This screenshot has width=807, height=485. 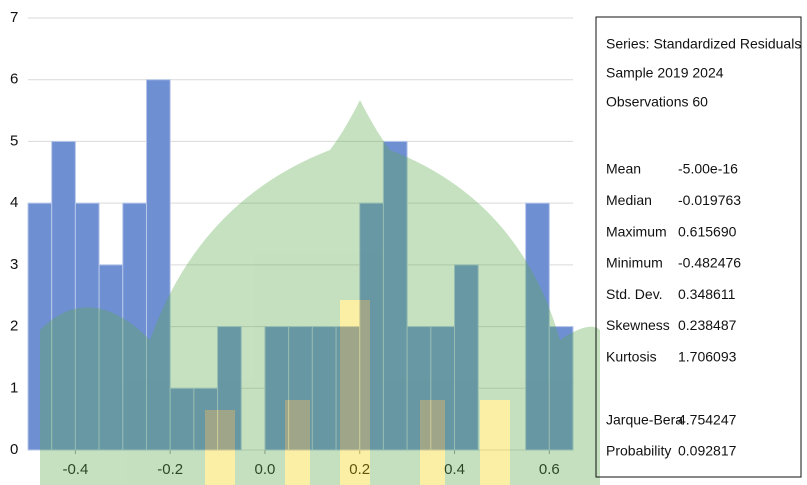 I want to click on test-label: Jarque-Bera, so click(x=644, y=420).